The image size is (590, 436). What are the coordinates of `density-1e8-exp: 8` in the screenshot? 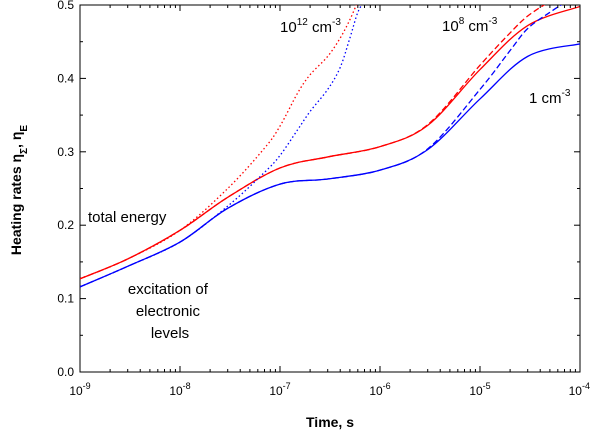 It's located at (462, 21).